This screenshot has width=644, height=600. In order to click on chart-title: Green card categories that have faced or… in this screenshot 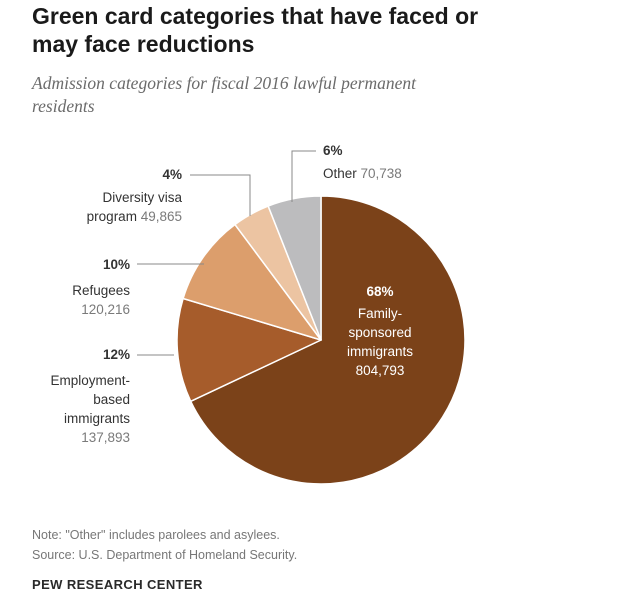, I will do `click(255, 30)`.